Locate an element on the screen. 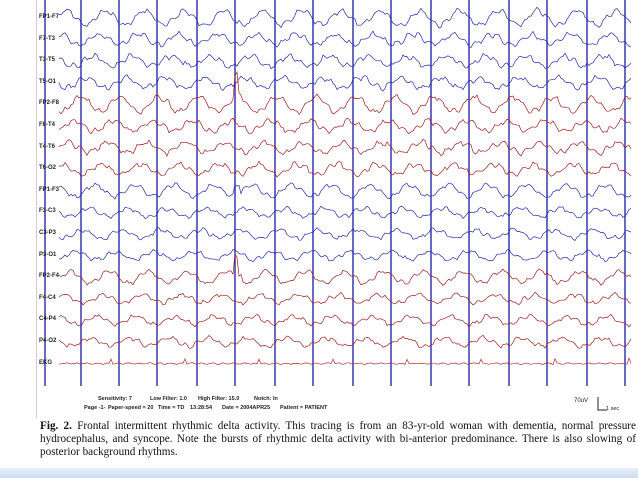 The image size is (638, 478). patient-text: Patient = PATIENT is located at coordinates (304, 408).